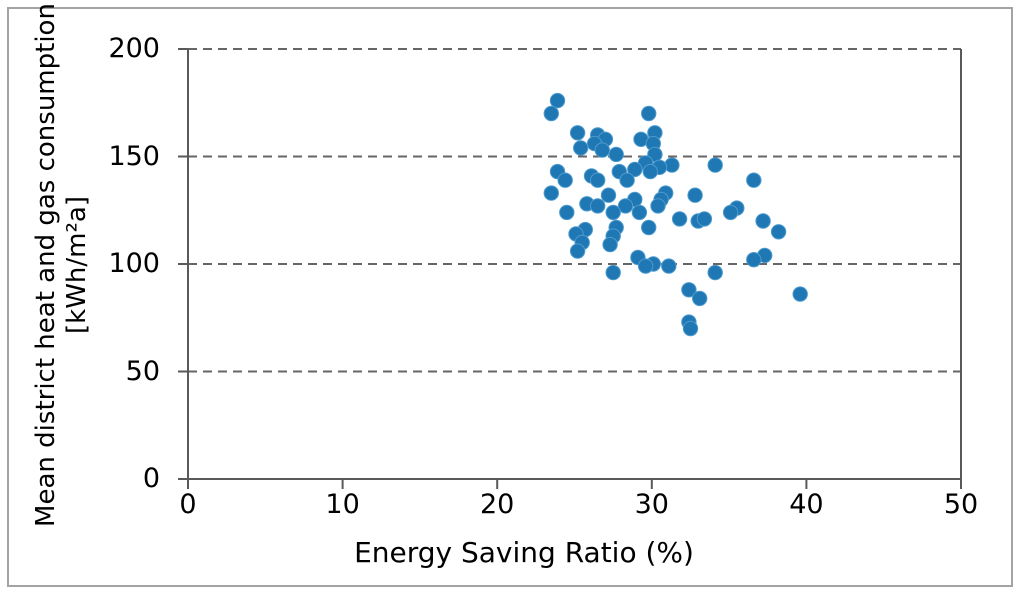 This screenshot has height=598, width=1024. I want to click on y-tick-label-100: 100, so click(134, 263).